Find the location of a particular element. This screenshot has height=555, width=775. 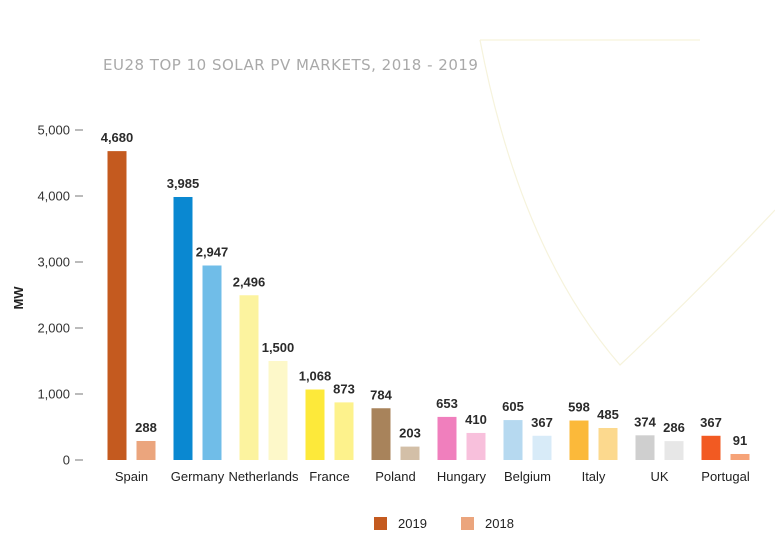

x-tick-label: France is located at coordinates (329, 476).